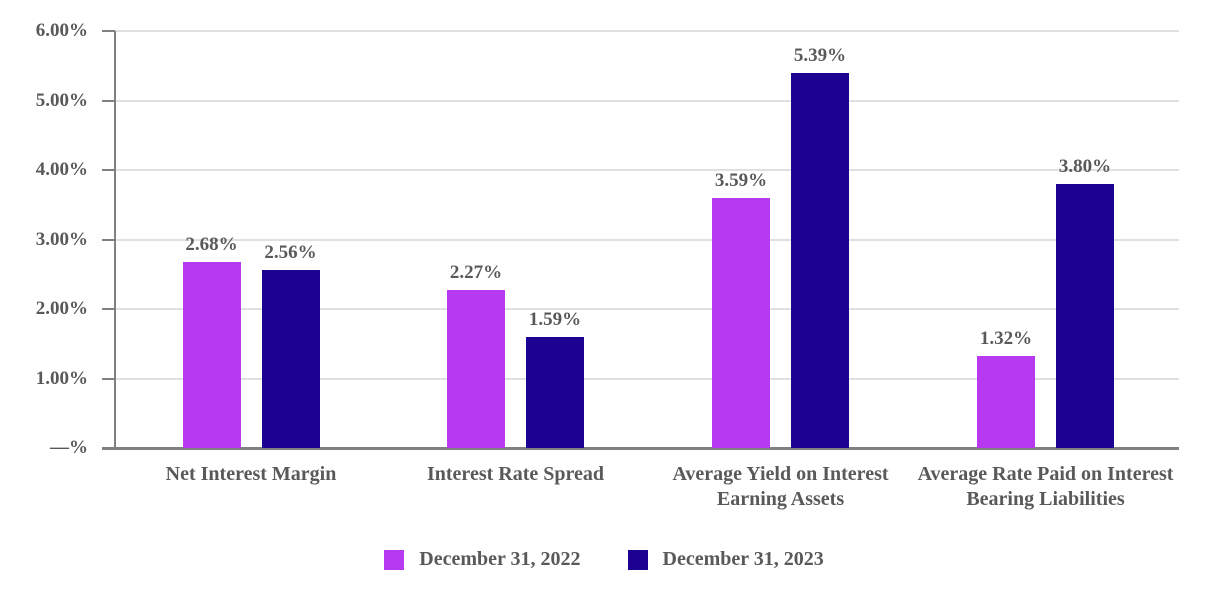  What do you see at coordinates (1085, 166) in the screenshot?
I see `bar-value-label: 3.80%` at bounding box center [1085, 166].